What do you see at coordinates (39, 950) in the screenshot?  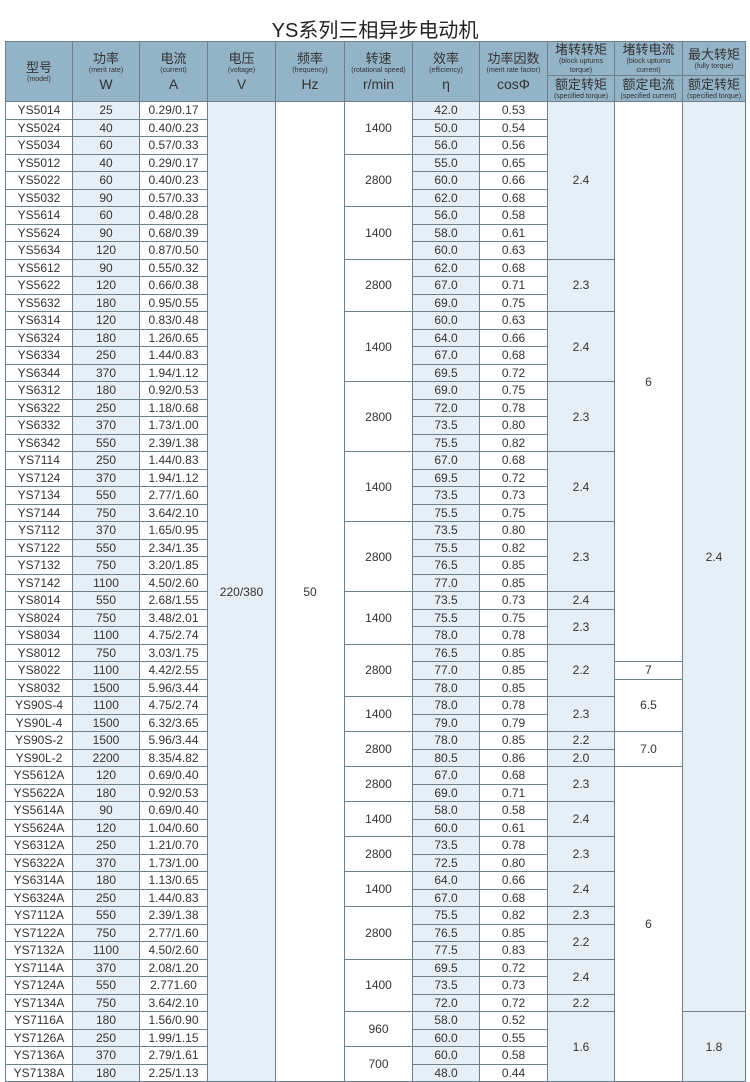 I see `model-cell: YS7132A` at bounding box center [39, 950].